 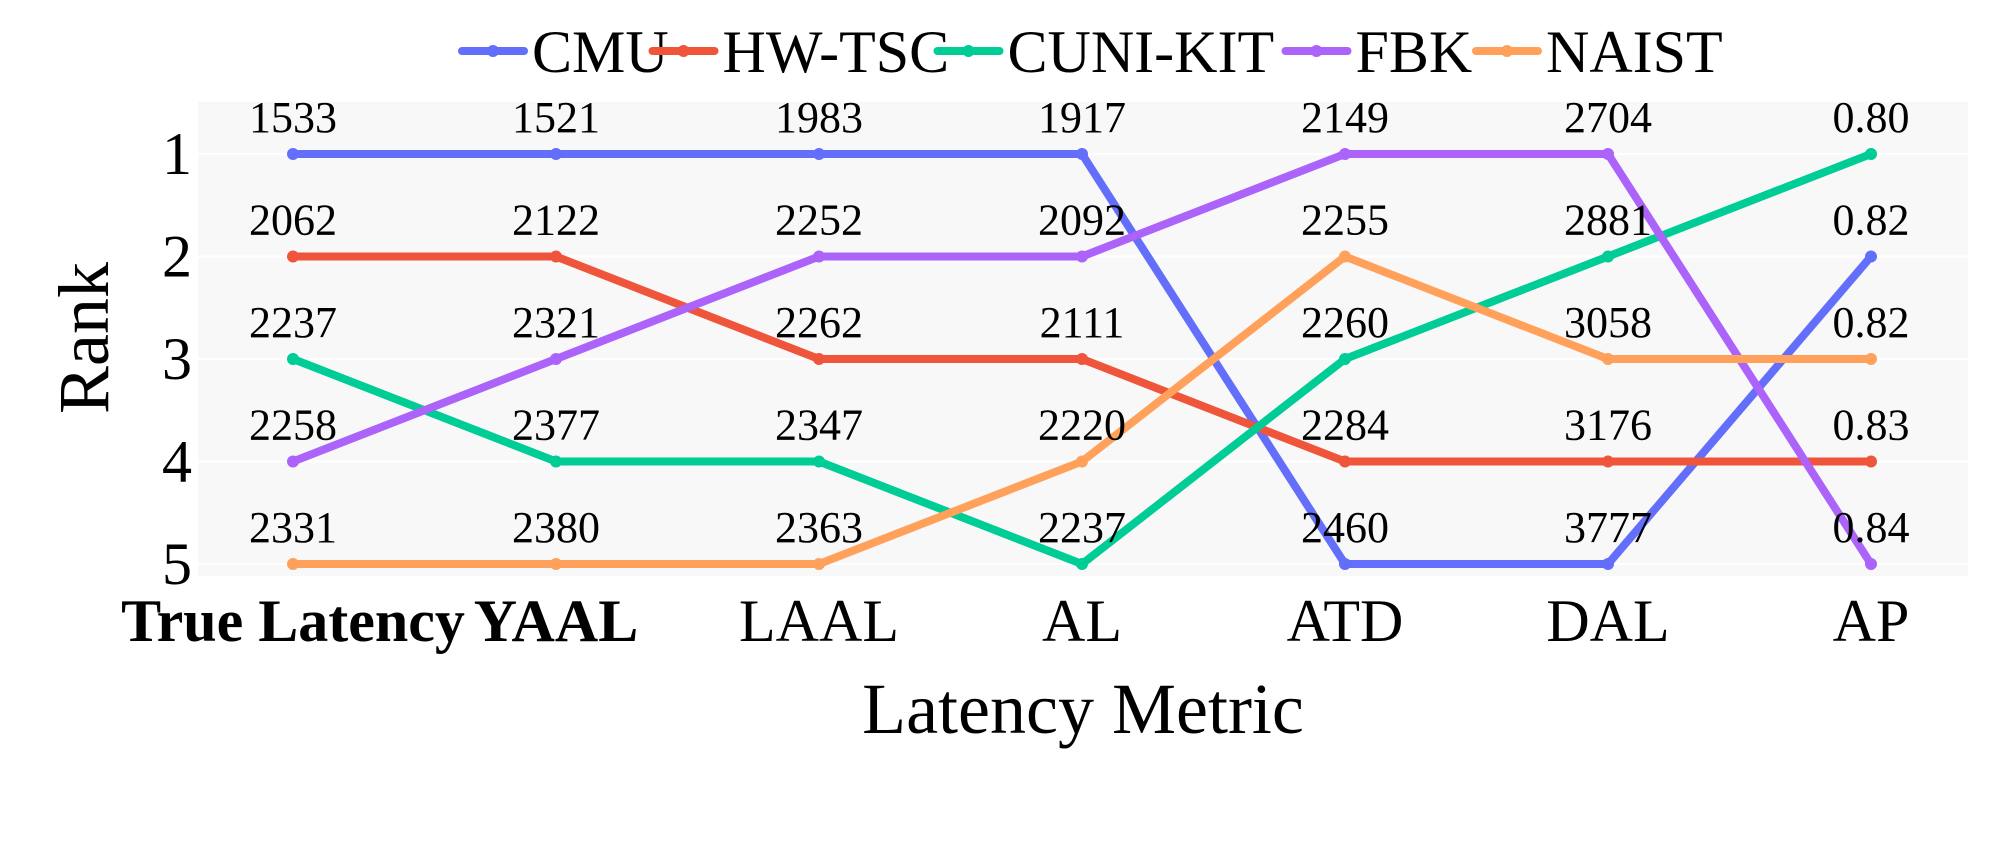 I want to click on data-label: 2284, so click(x=1345, y=425).